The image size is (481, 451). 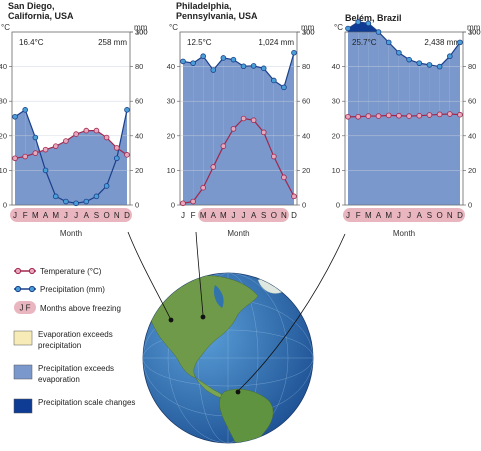 I want to click on below-temperature-region, so click(x=238, y=161).